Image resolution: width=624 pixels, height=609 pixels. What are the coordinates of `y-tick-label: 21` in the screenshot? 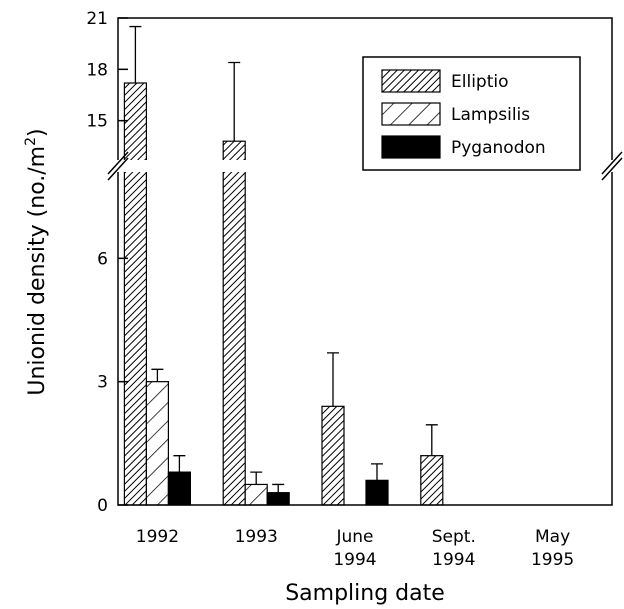 It's located at (97, 19).